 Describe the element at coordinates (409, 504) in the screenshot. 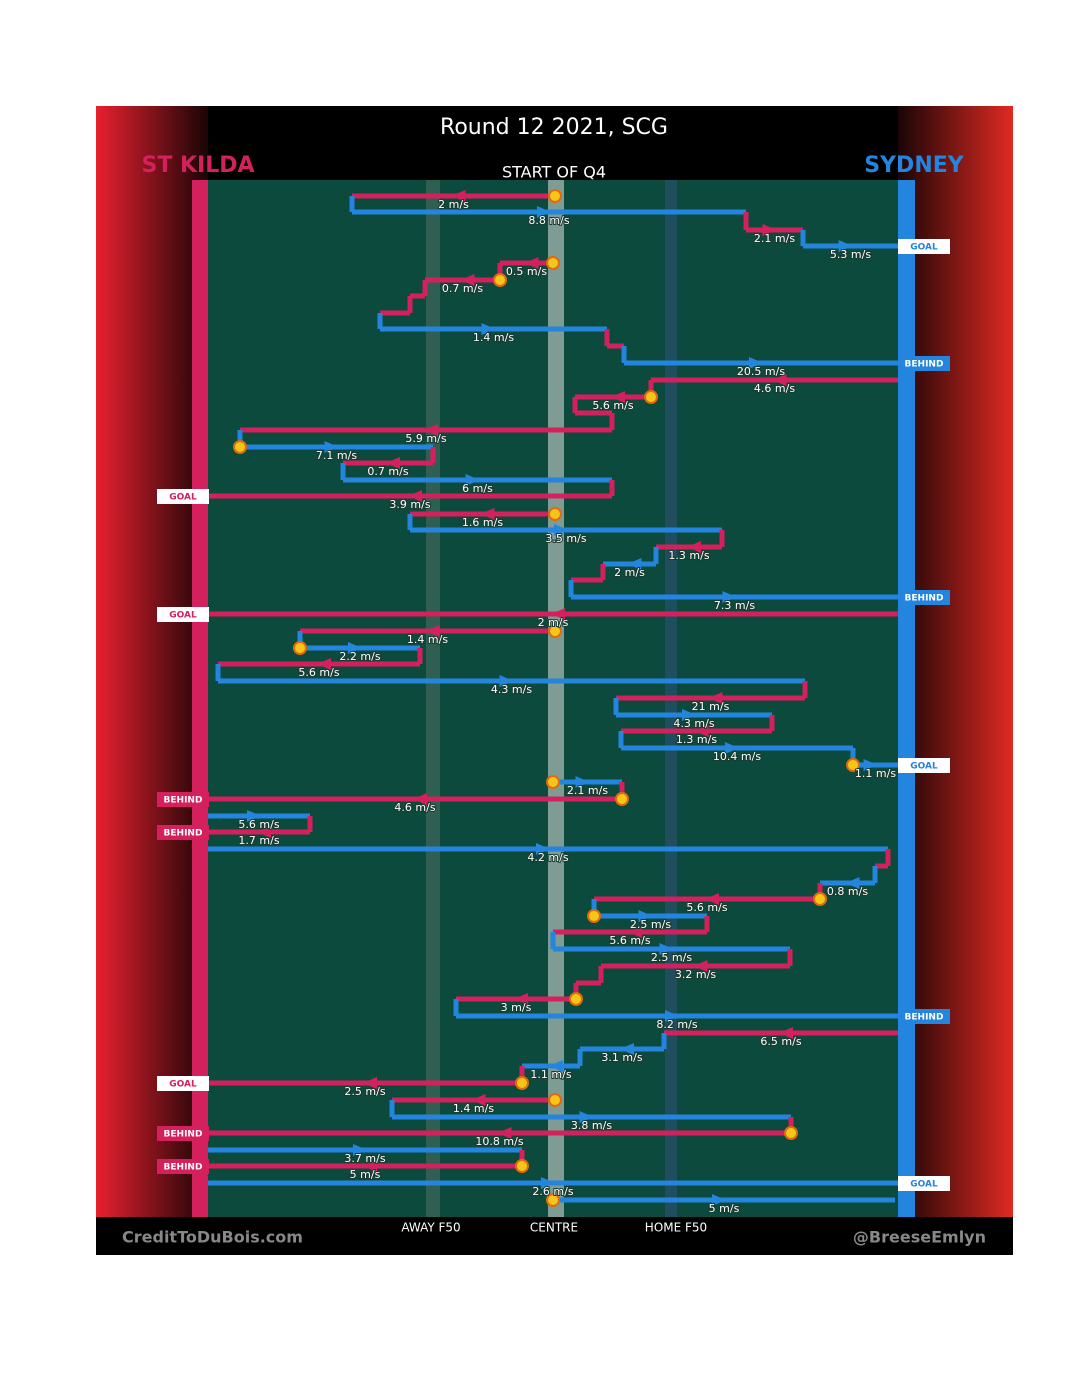

I see `speed-label: 3.9 m/s` at that location.